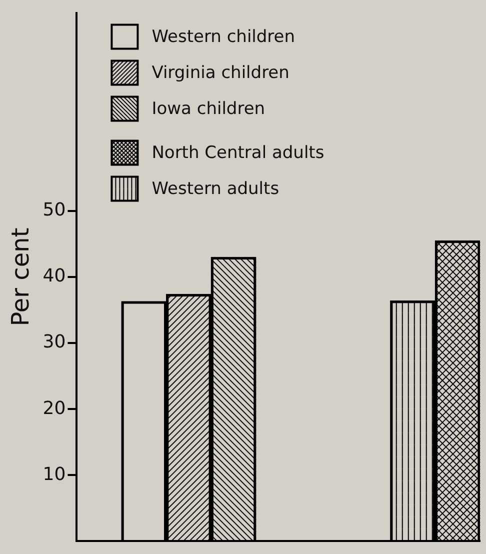  I want to click on legend-label: Western children, so click(224, 37).